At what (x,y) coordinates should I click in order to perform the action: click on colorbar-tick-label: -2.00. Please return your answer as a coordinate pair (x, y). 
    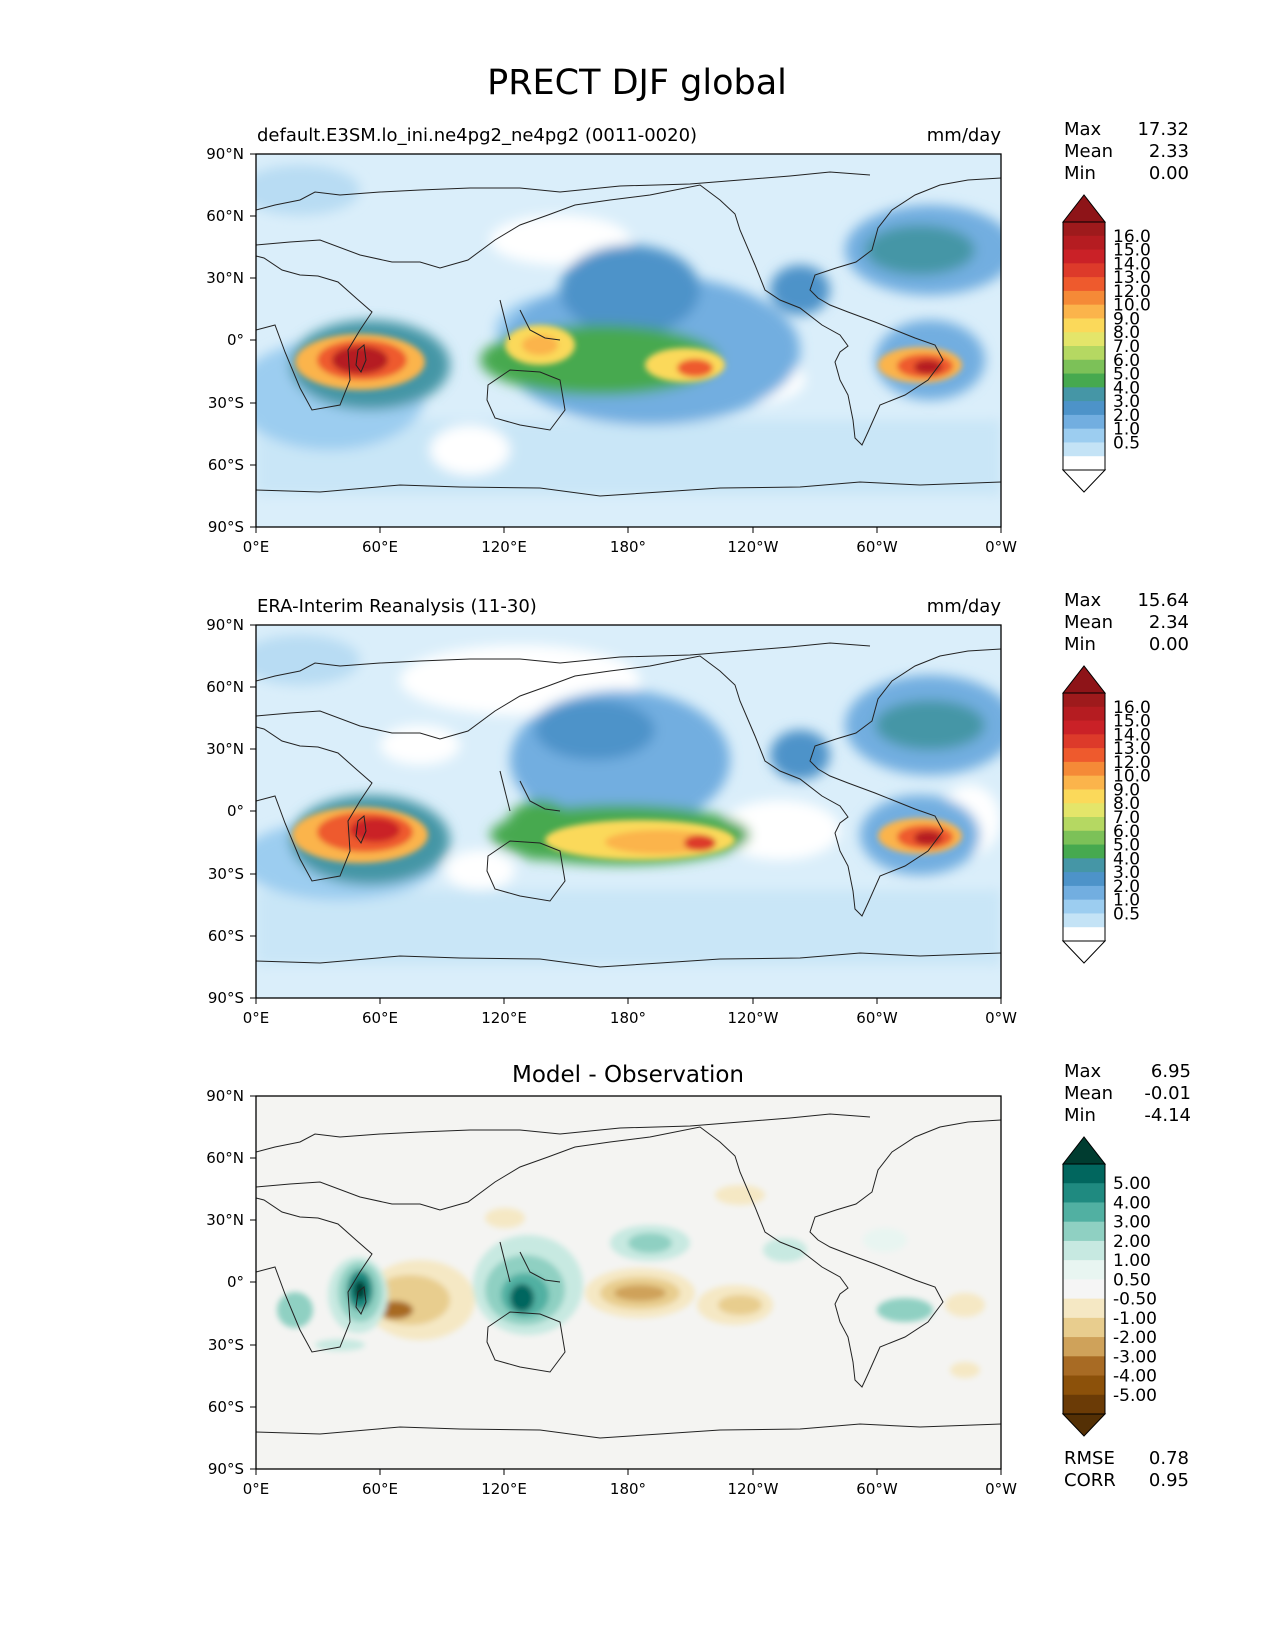
    Looking at the image, I should click on (1135, 1338).